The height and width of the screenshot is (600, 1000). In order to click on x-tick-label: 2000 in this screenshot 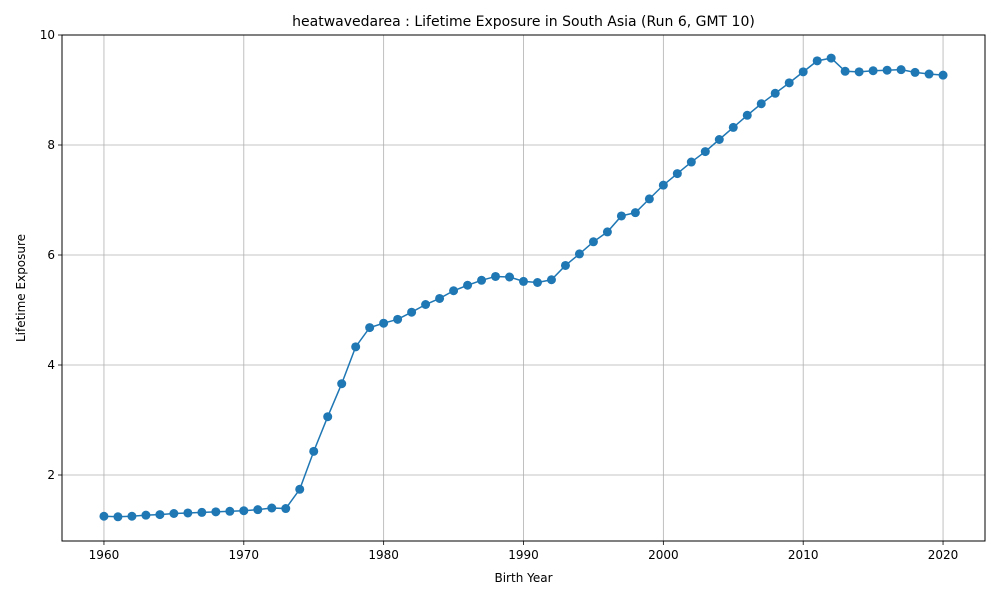, I will do `click(663, 555)`.